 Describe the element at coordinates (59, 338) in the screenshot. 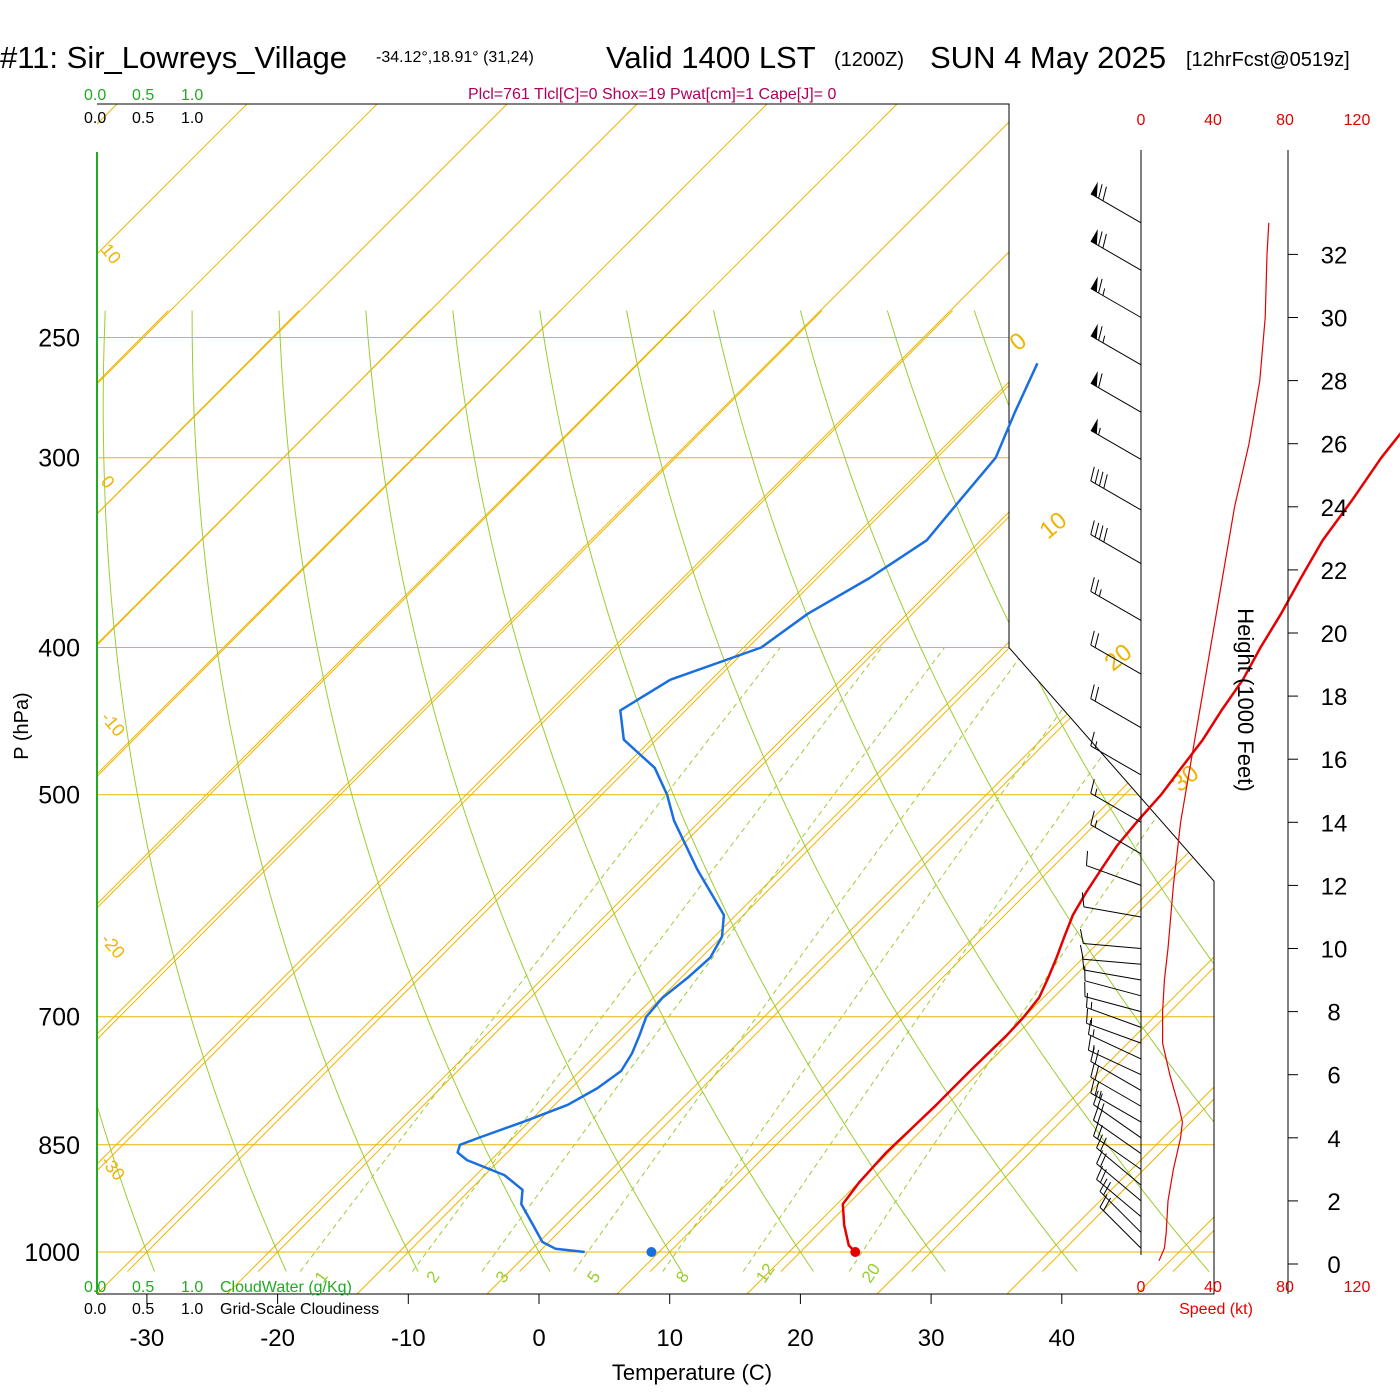

I see `pressure-tick-label: 250` at that location.